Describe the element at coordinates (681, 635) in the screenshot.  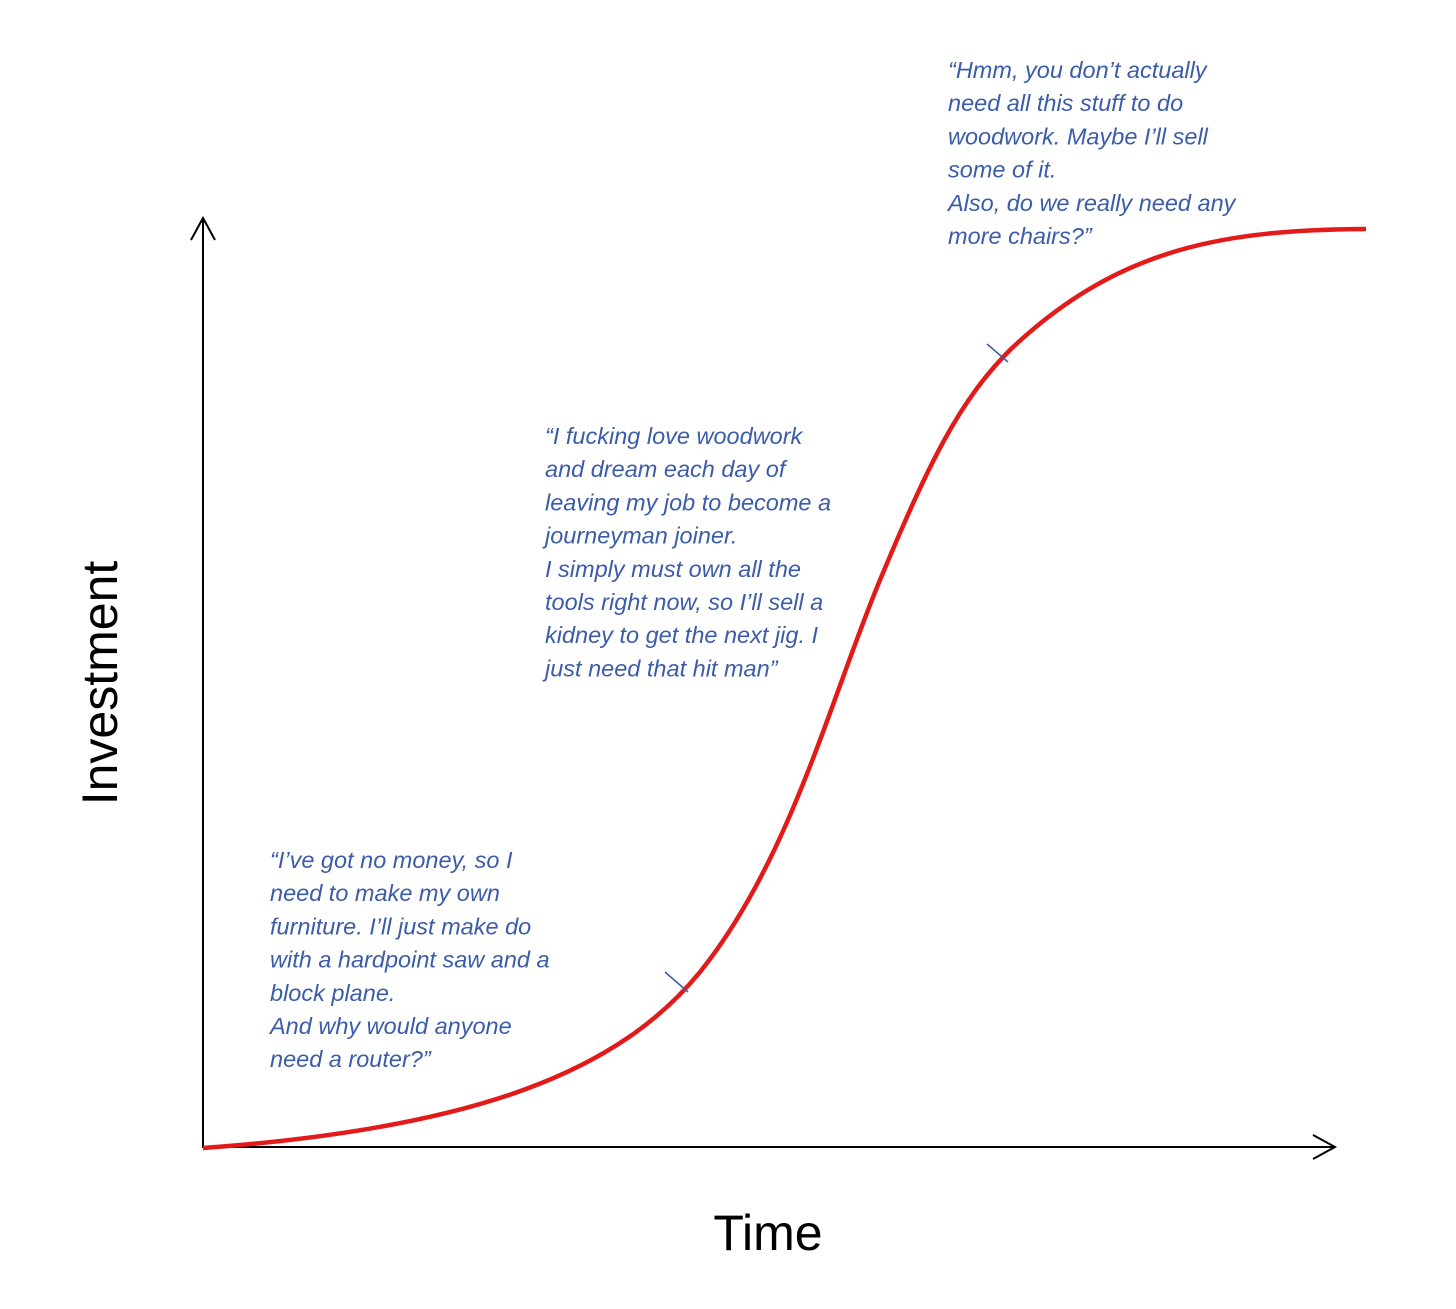
I see `annotation-line: kidney to get the next jig. I` at that location.